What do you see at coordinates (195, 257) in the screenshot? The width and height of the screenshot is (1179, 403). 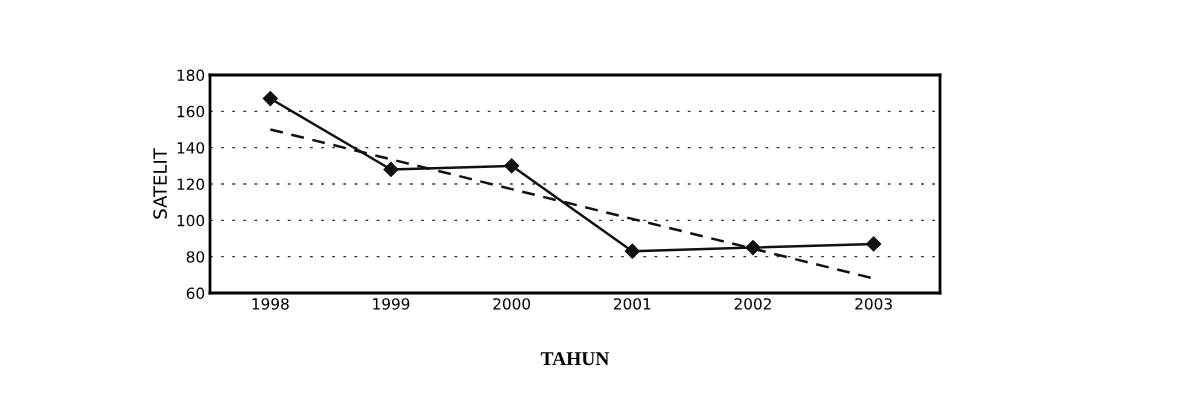 I see `y-tick-label: 80` at bounding box center [195, 257].